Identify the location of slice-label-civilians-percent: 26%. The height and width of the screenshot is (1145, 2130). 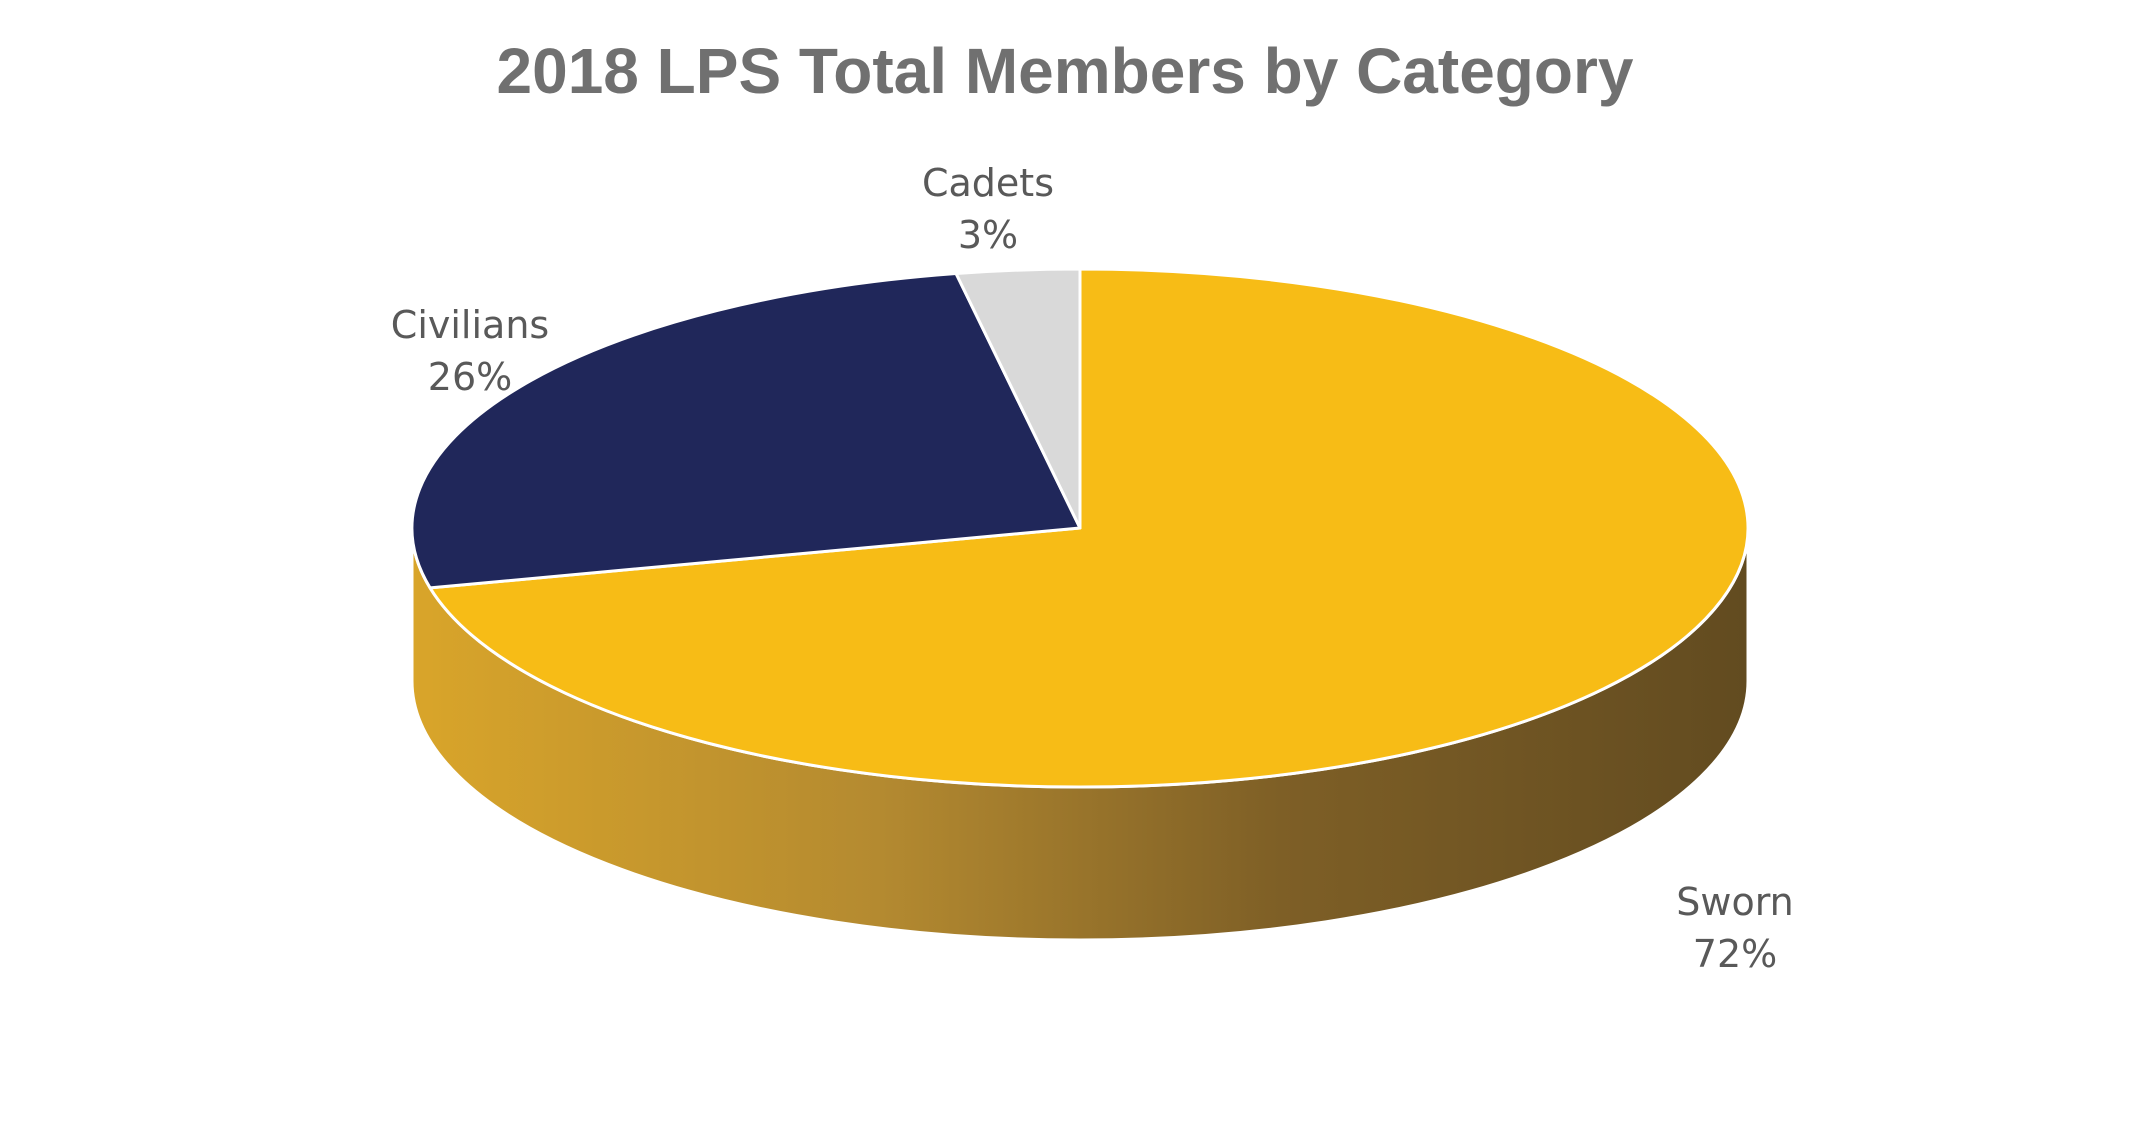
(470, 377).